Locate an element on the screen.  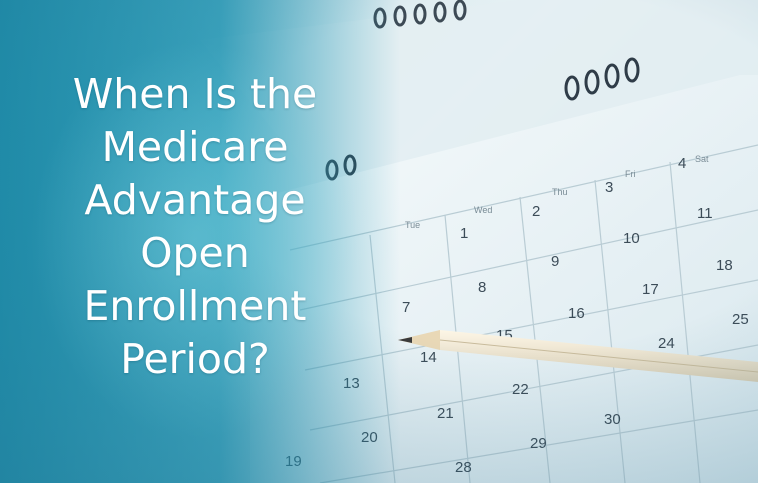
headline-line: Period? is located at coordinates (195, 359).